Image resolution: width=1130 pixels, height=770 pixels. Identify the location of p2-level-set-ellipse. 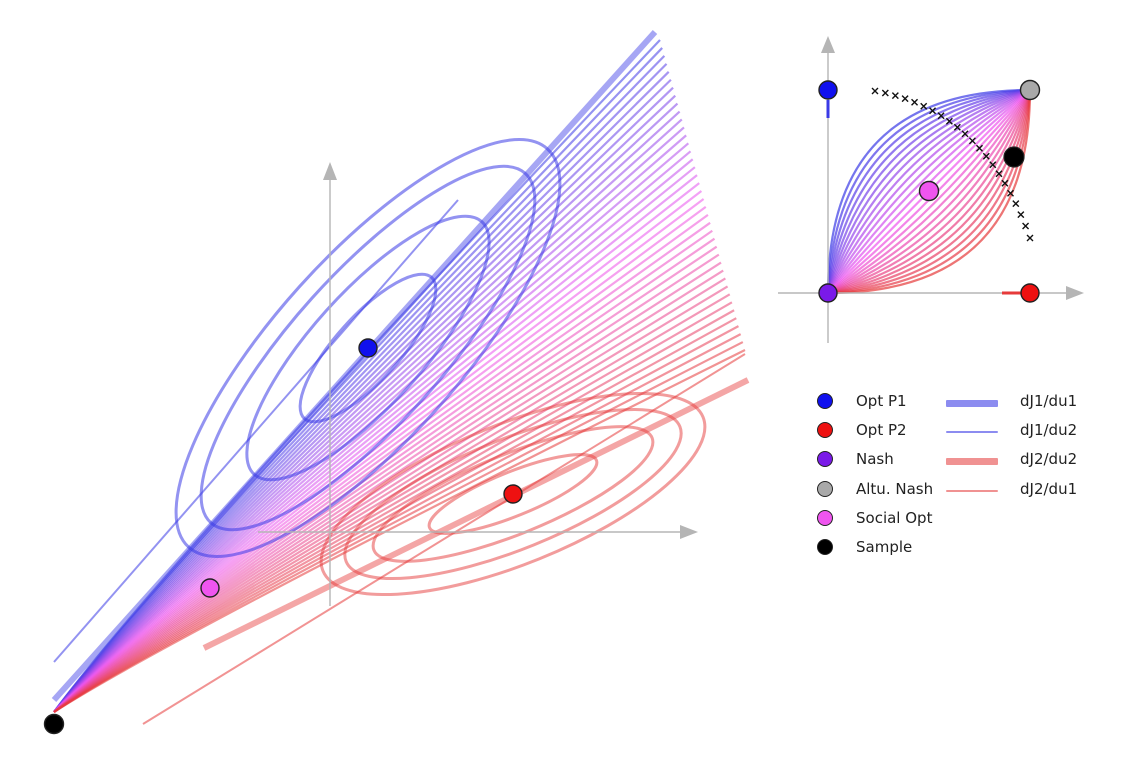
(513, 494).